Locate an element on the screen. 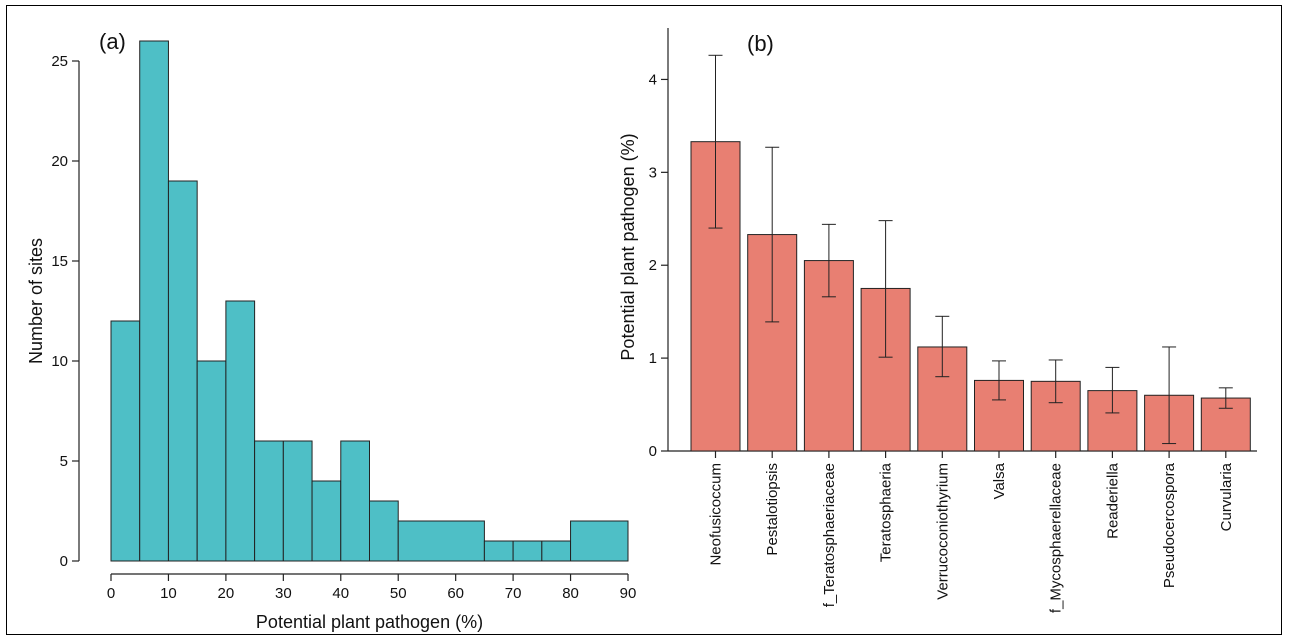  category-label-Verrucoconiothyrium: Verrucoconiothyrium is located at coordinates (942, 531).